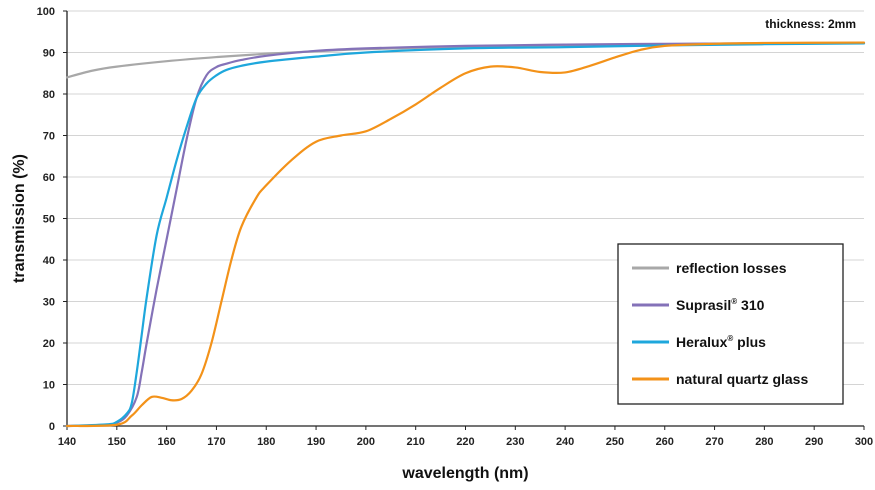 The height and width of the screenshot is (490, 875). I want to click on x-tick-label-240: 240, so click(565, 442).